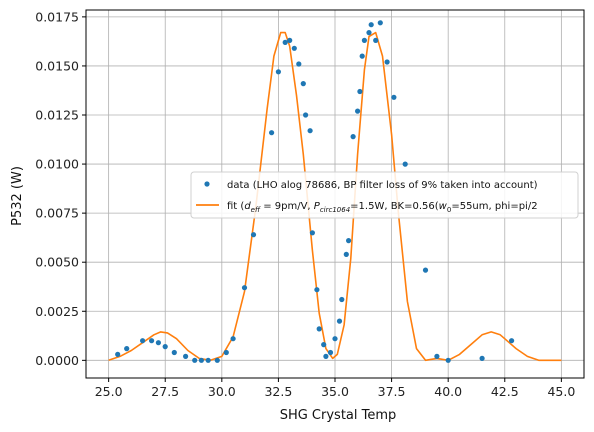 The width and height of the screenshot is (594, 432). I want to click on legend-fit-p-symbol: P, so click(317, 206).